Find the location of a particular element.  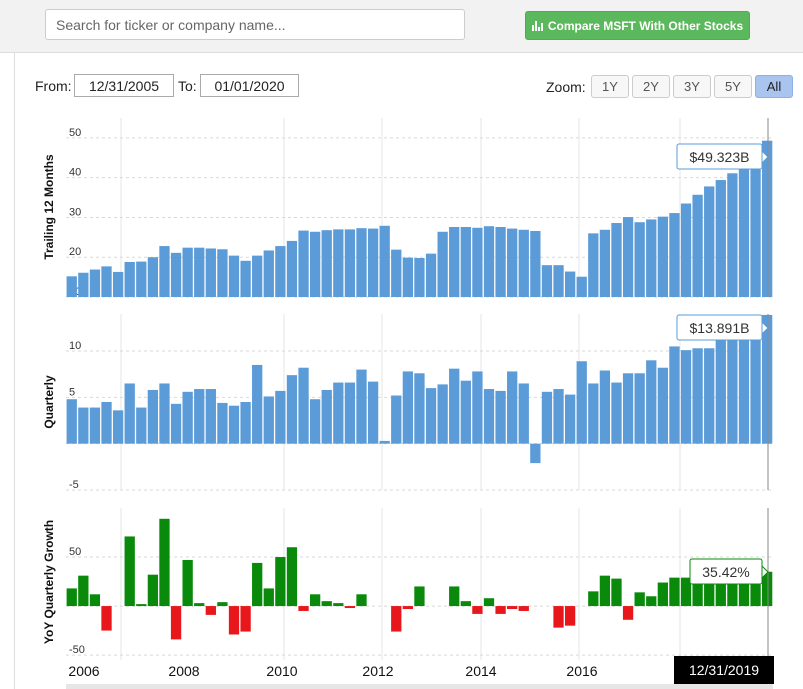

zoom-2y-button: 2Y is located at coordinates (651, 86).